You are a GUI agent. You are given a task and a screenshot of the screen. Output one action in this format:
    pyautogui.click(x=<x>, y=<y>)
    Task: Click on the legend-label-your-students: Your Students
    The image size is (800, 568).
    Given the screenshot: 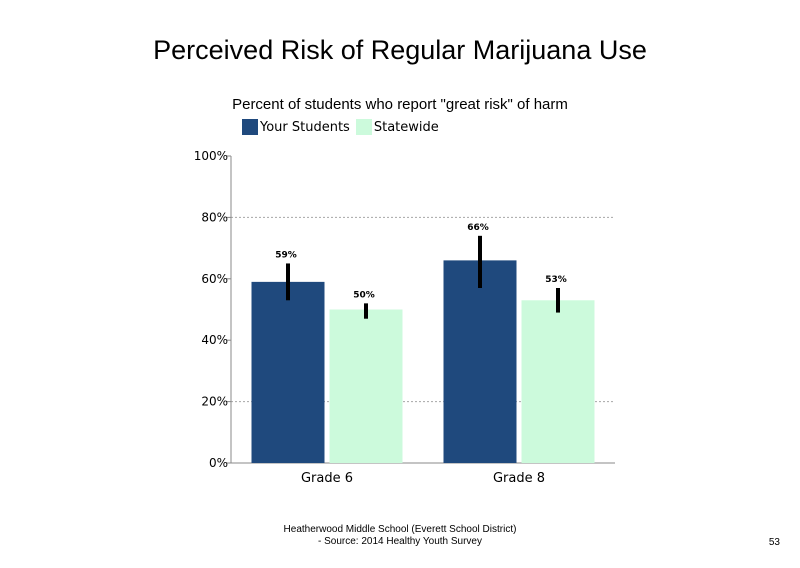 What is the action you would take?
    pyautogui.click(x=305, y=127)
    